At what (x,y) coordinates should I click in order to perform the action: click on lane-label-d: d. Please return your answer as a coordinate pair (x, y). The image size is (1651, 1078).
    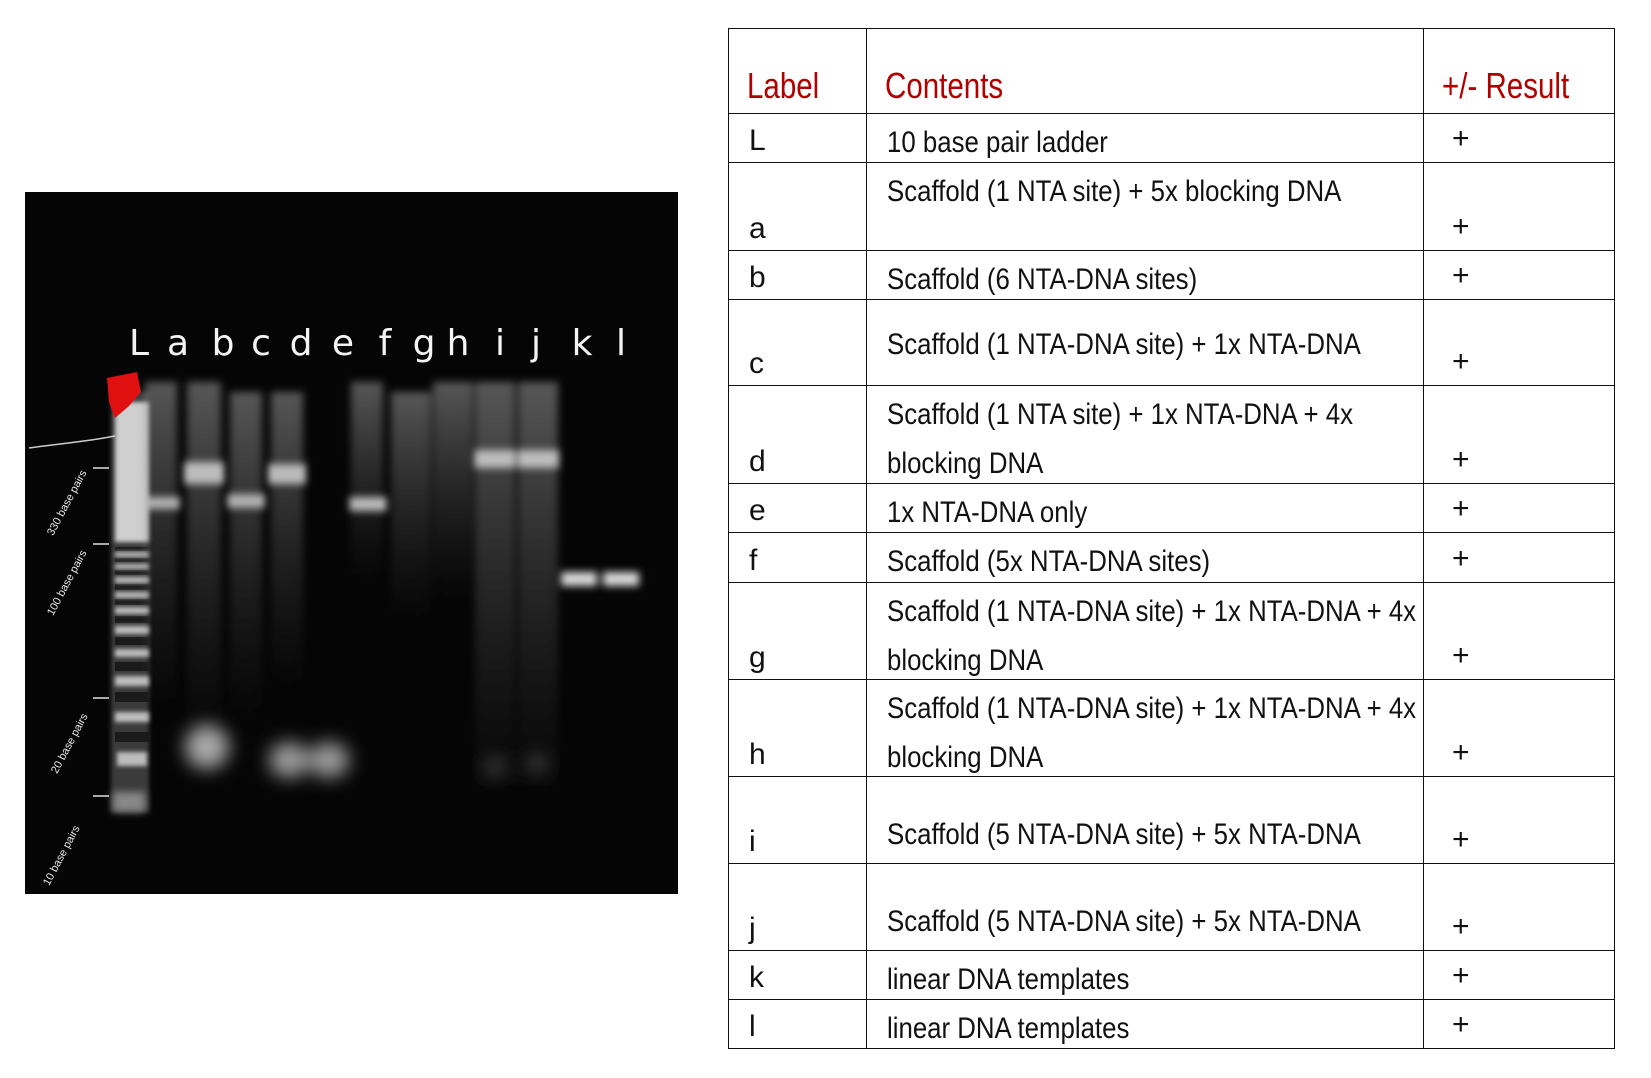
    Looking at the image, I should click on (301, 343).